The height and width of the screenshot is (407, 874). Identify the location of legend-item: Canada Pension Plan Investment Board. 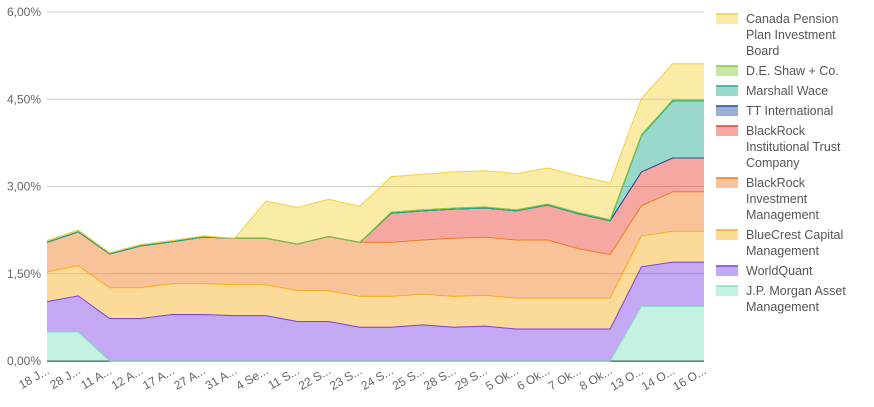
(777, 35).